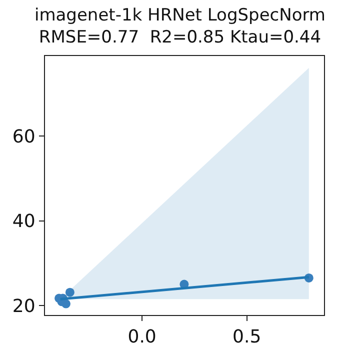 The height and width of the screenshot is (360, 360). I want to click on x-tick-label: 0.5, so click(247, 337).